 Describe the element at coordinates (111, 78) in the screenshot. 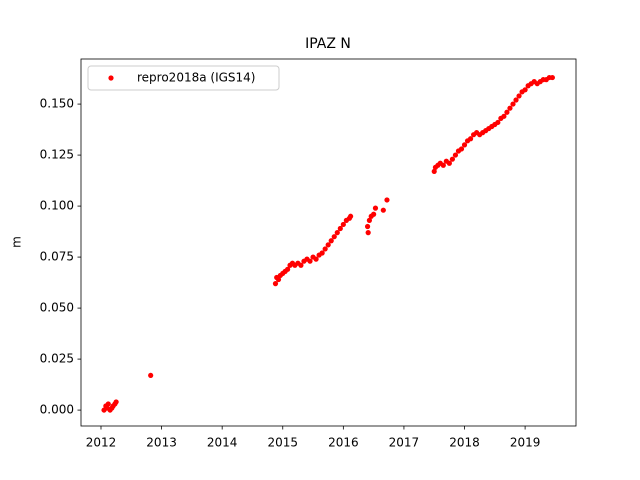

I see `legend-marker` at that location.